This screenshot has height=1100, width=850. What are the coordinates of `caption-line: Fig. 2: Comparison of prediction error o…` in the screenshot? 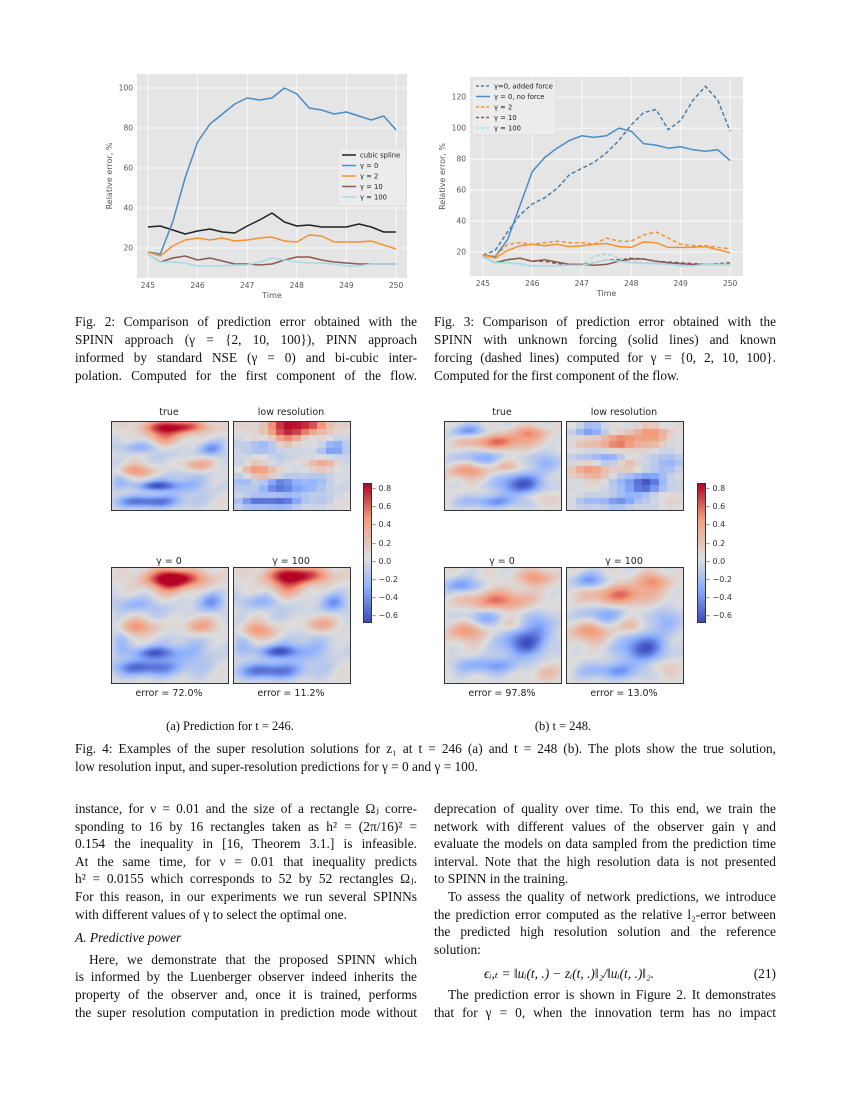 It's located at (246, 321).